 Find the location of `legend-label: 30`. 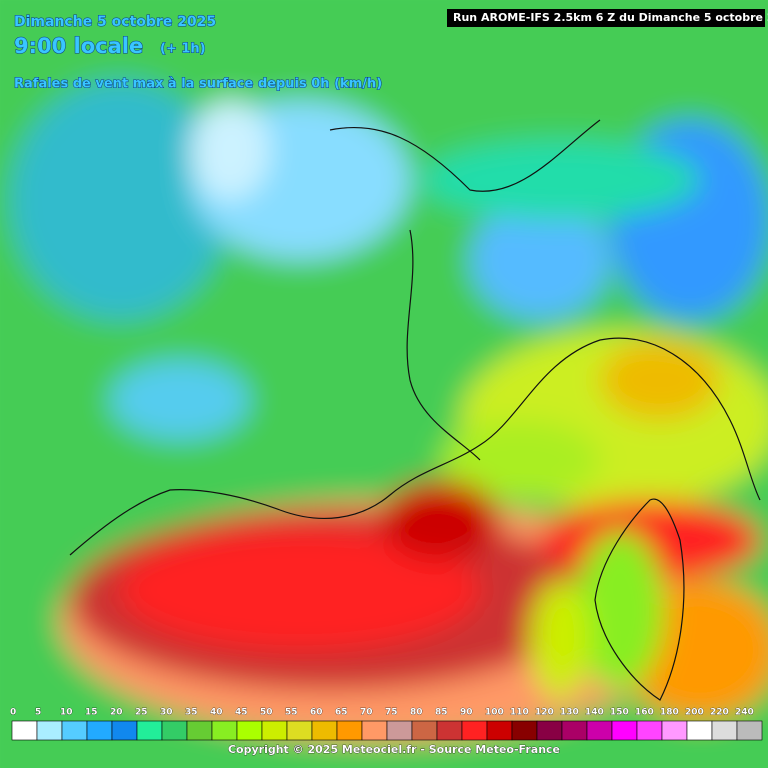

legend-label: 30 is located at coordinates (166, 713).